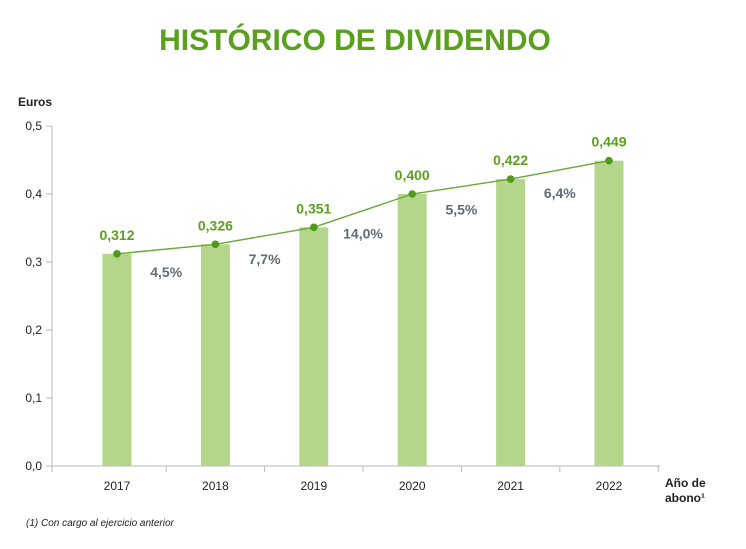 The image size is (746, 549). I want to click on value-label-2022: 0,449, so click(608, 142).